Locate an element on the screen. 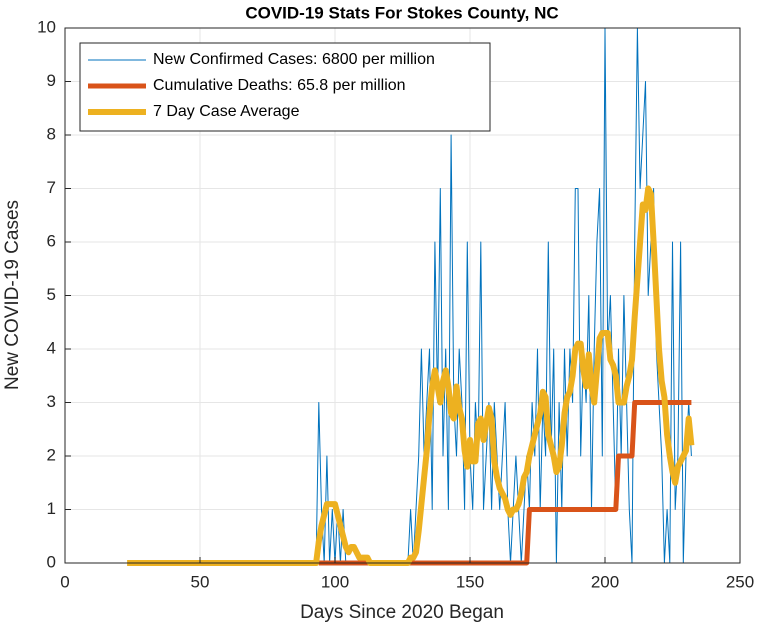 Image resolution: width=761 pixels, height=630 pixels. y-axis-label: New COVID-19 Cases is located at coordinates (12, 295).